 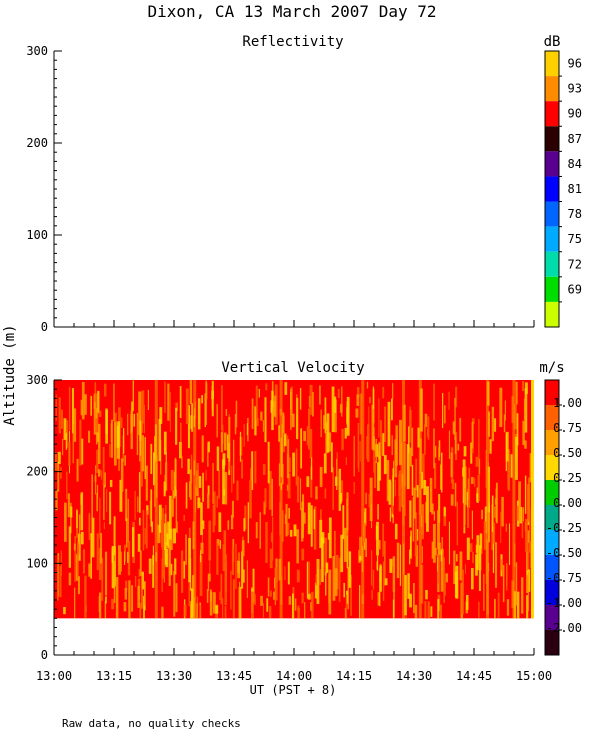 What do you see at coordinates (10, 374) in the screenshot?
I see `y-axis-label: Altitude (m)` at bounding box center [10, 374].